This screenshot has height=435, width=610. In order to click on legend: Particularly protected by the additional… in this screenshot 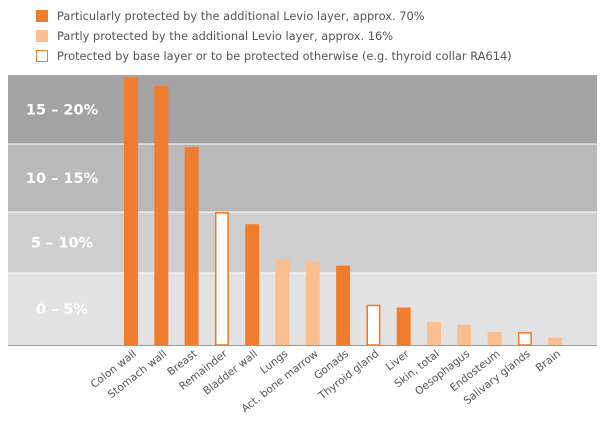, I will do `click(274, 36)`.